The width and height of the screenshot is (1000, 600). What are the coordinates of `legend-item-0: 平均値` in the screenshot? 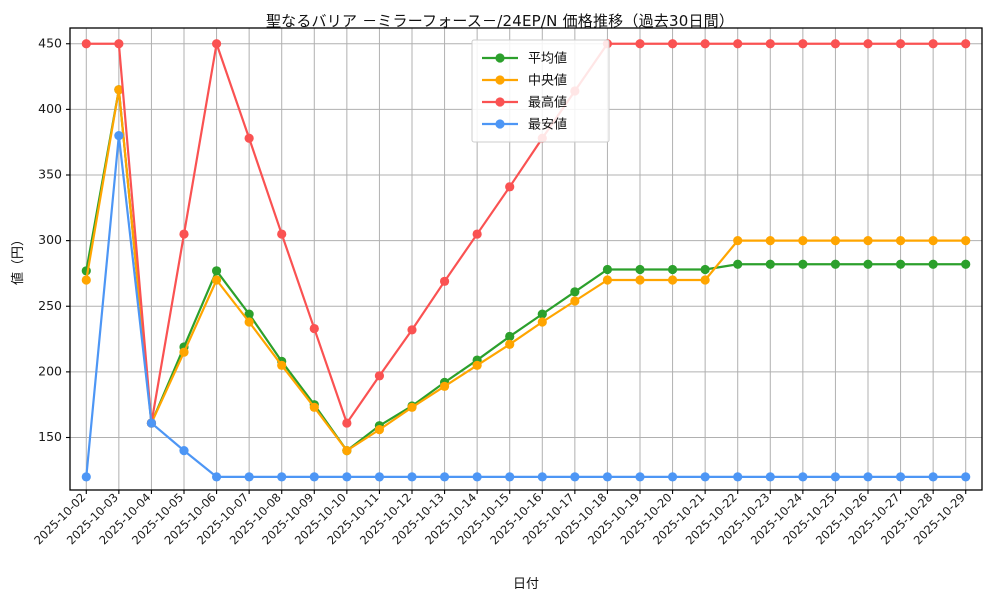 It's located at (524, 59).